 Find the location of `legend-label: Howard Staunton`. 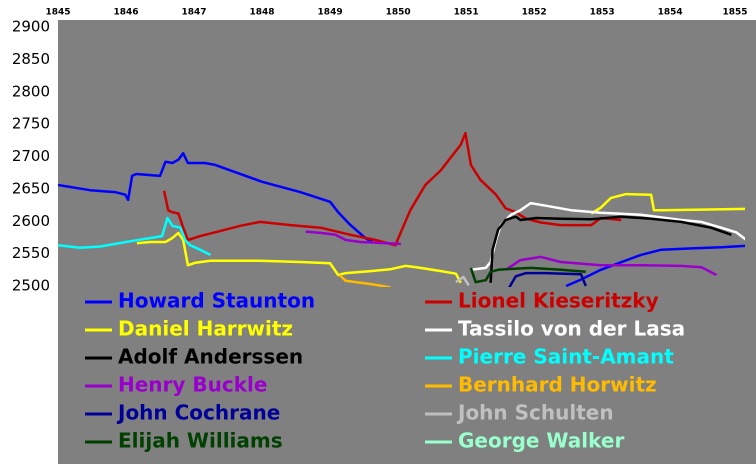

legend-label: Howard Staunton is located at coordinates (216, 301).